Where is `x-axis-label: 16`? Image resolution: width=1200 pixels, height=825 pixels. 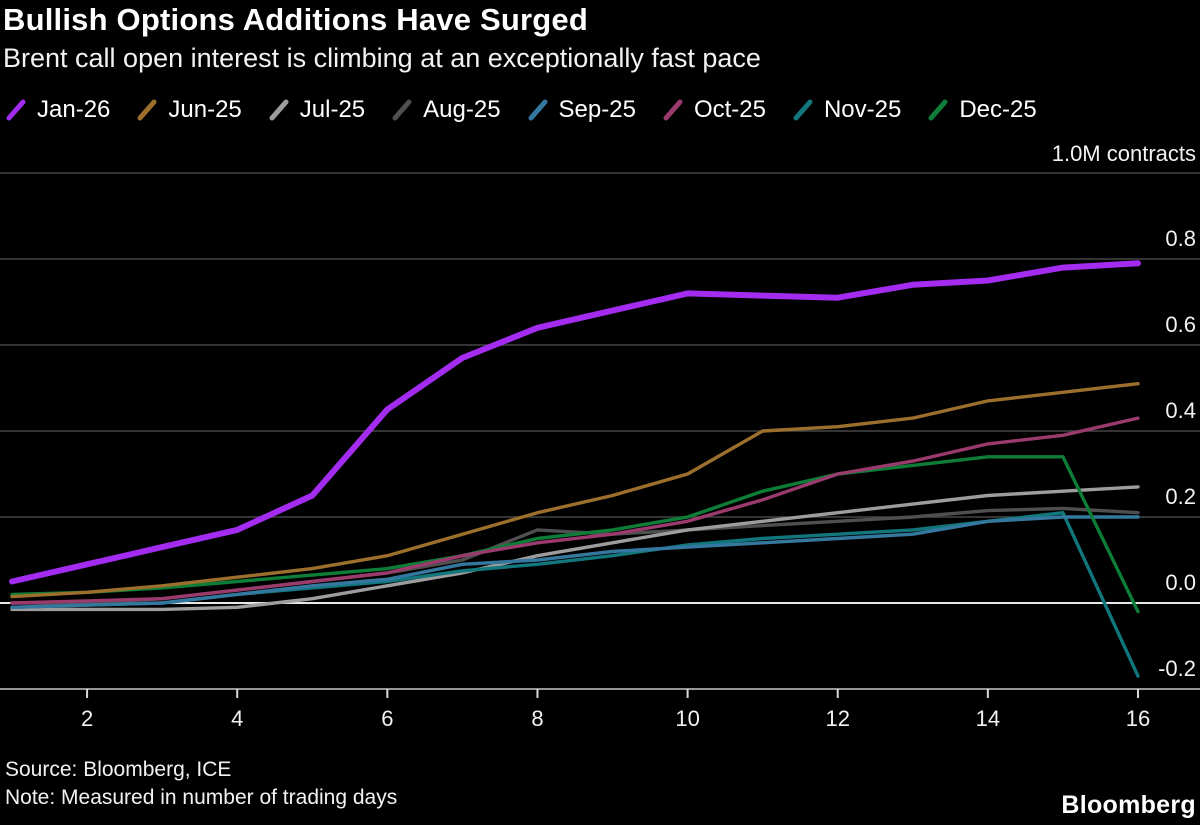
x-axis-label: 16 is located at coordinates (1138, 718).